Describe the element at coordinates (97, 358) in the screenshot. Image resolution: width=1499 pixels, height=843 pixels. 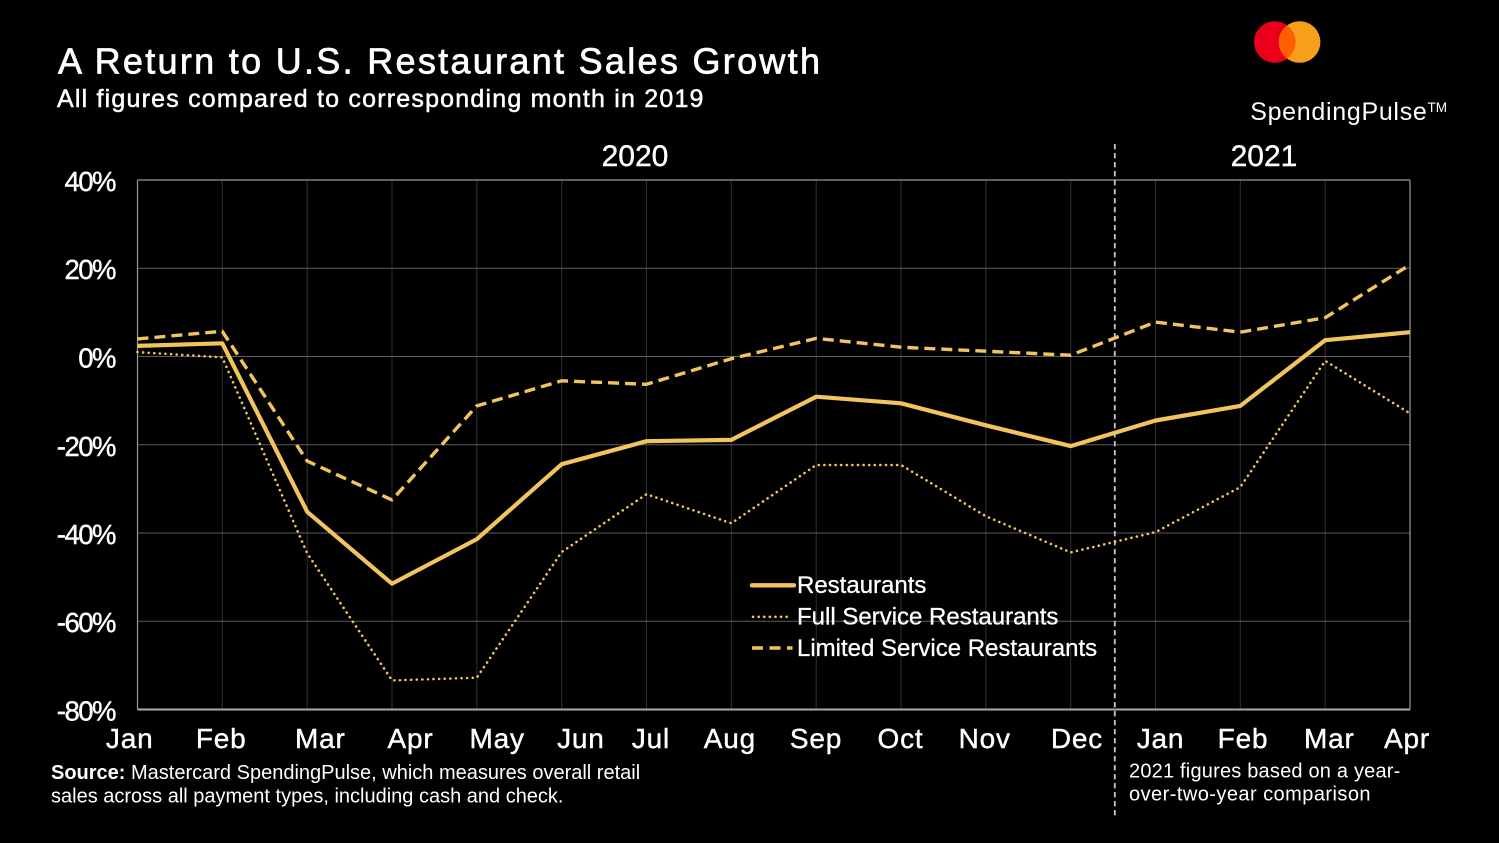
I see `svg-text: 0%` at that location.